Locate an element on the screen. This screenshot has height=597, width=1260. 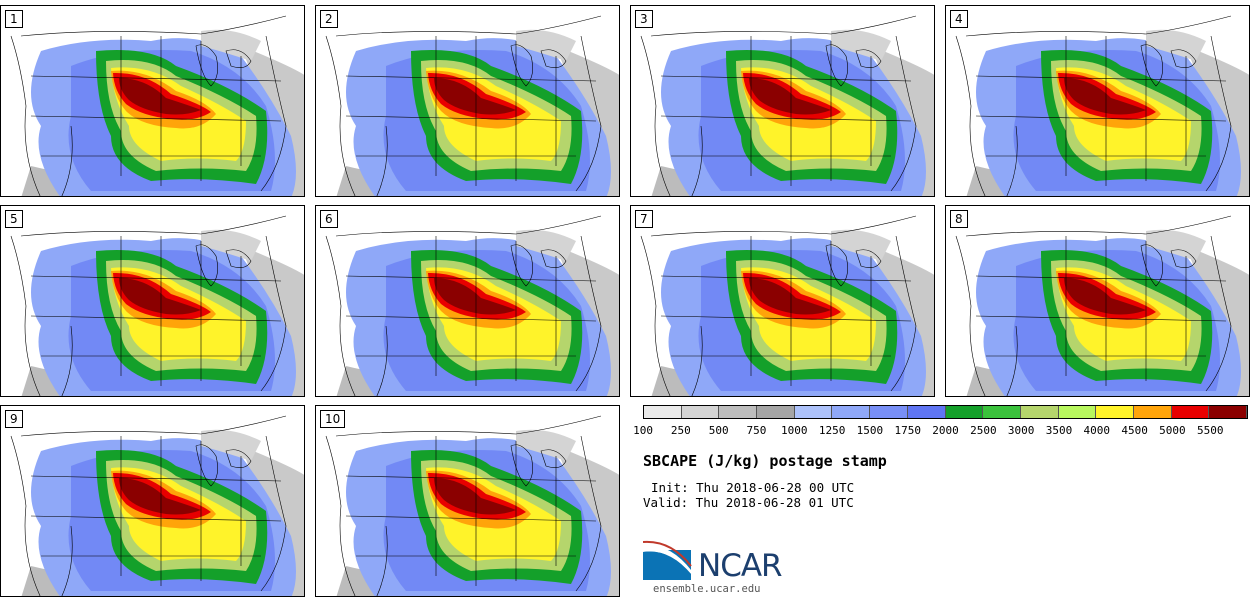
member-label: 5 is located at coordinates (14, 219).